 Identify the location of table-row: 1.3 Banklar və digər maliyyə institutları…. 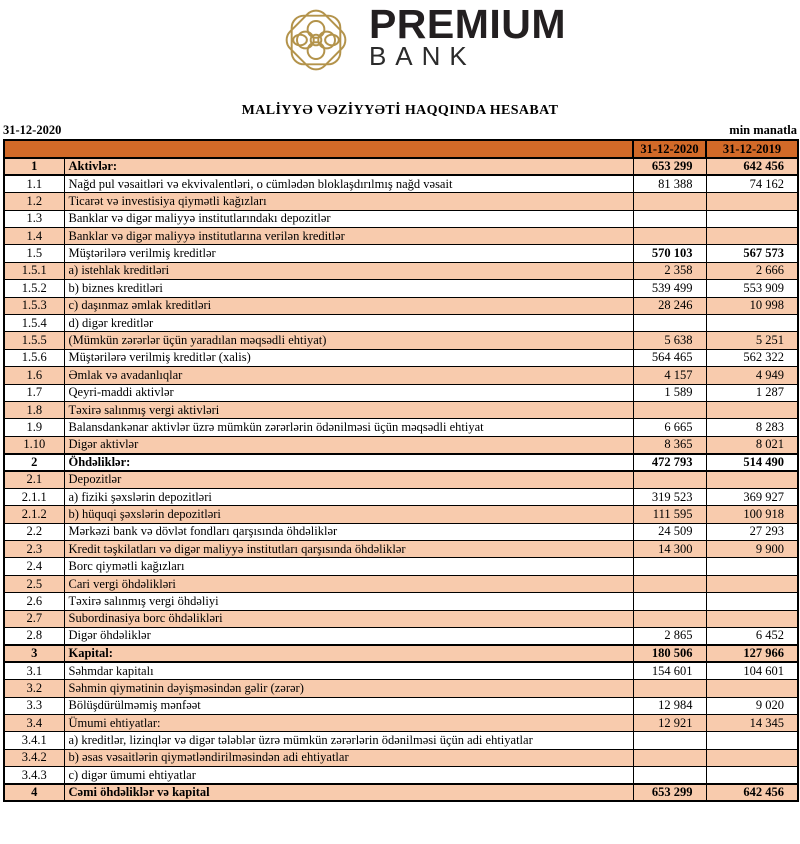
(401, 219).